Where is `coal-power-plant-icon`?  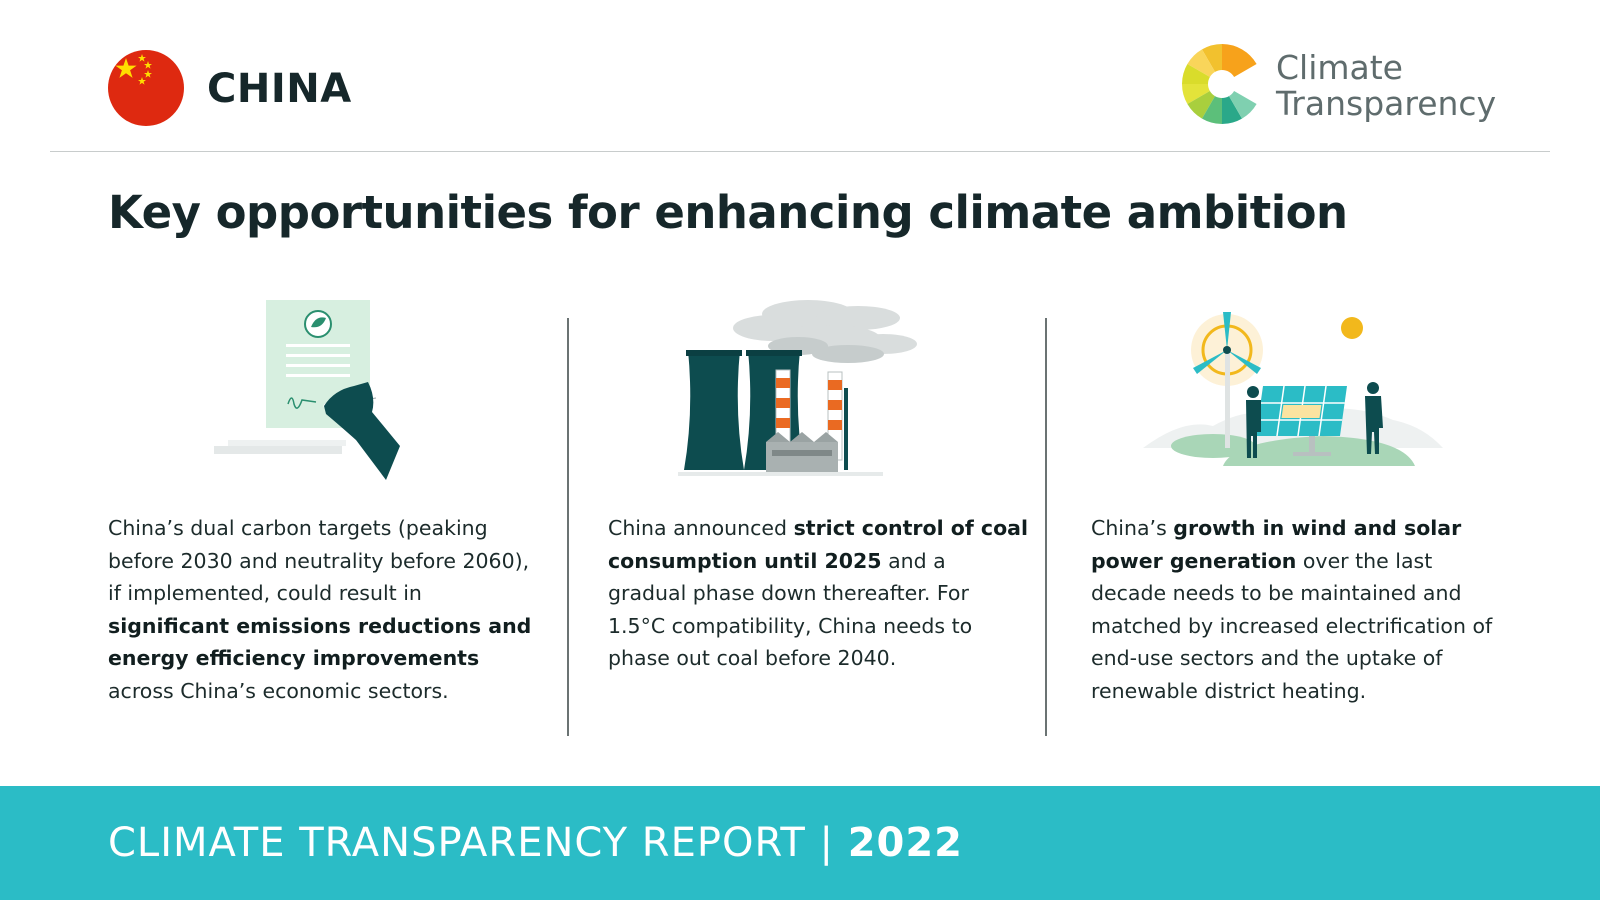
coal-power-plant-icon is located at coordinates (797, 388).